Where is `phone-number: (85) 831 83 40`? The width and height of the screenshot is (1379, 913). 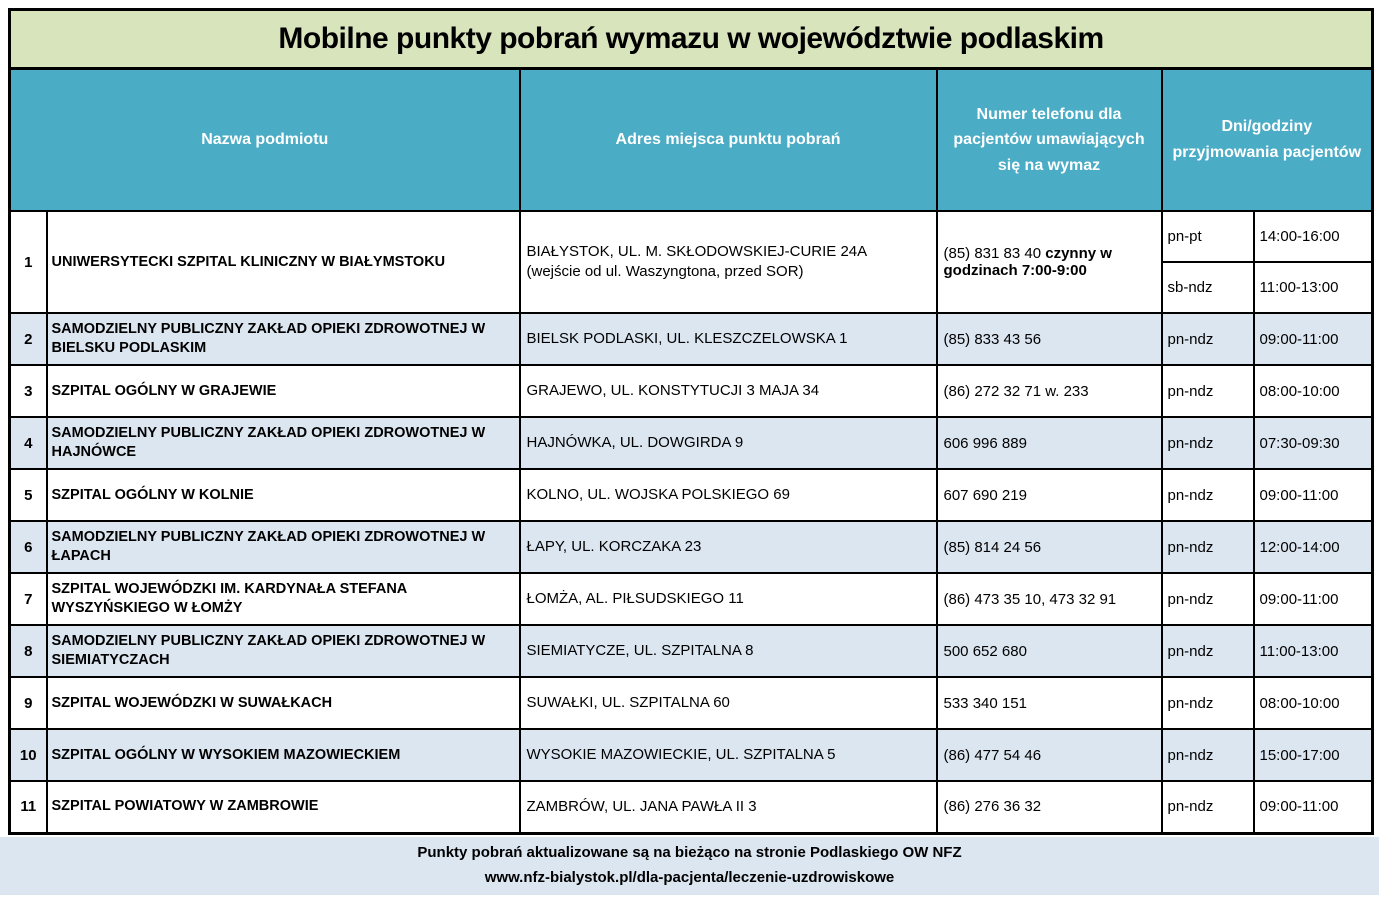
phone-number: (85) 831 83 40 is located at coordinates (994, 253).